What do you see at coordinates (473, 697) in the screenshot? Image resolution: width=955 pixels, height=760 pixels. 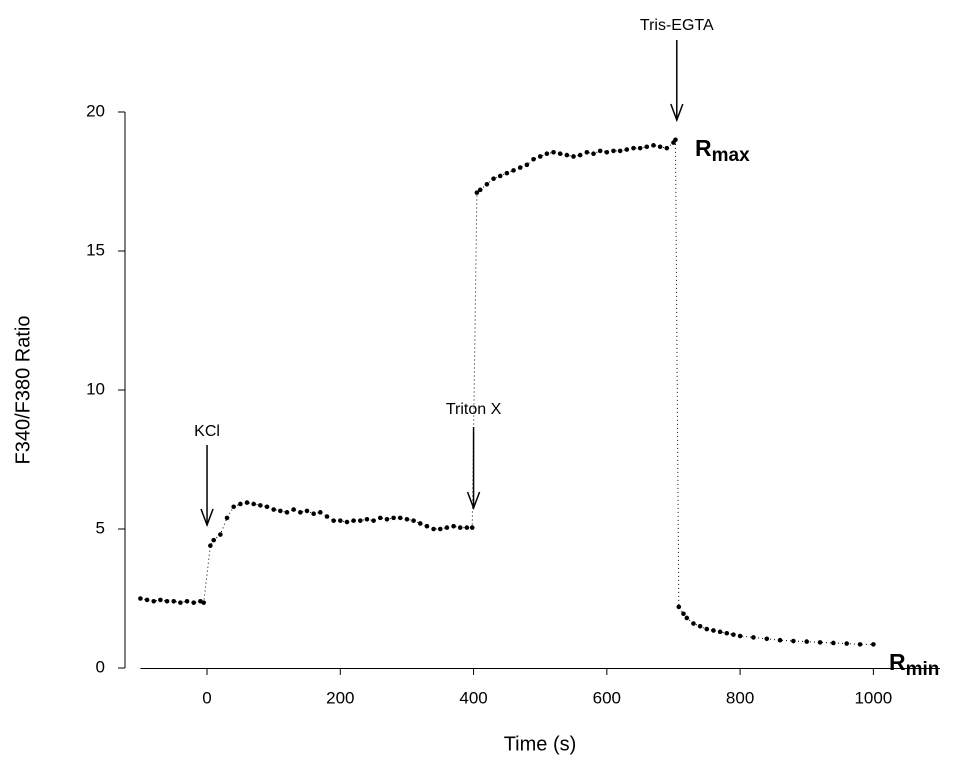 I see `x-tick-label: 400` at bounding box center [473, 697].